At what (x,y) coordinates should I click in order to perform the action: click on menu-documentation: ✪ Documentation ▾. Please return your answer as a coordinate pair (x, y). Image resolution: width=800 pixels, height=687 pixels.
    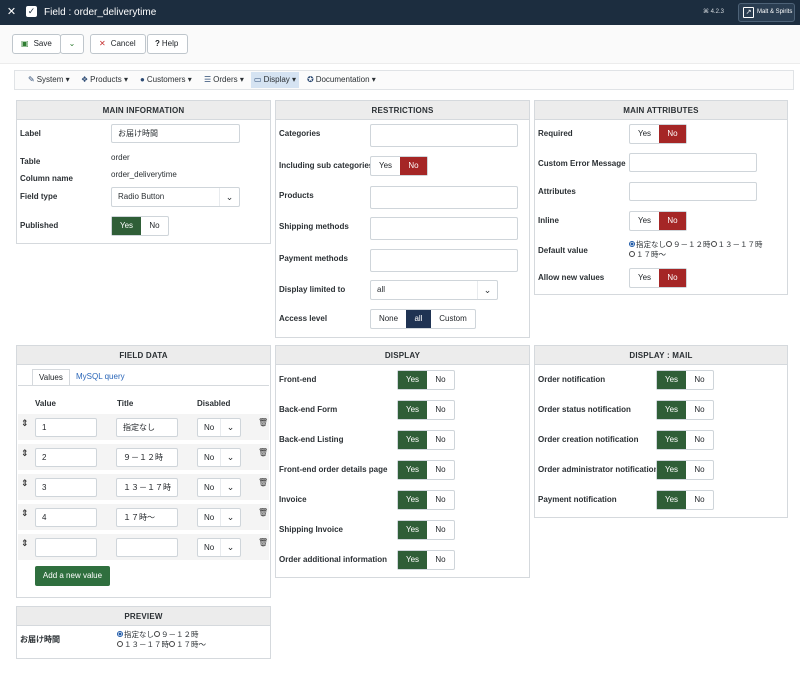
    Looking at the image, I should click on (341, 79).